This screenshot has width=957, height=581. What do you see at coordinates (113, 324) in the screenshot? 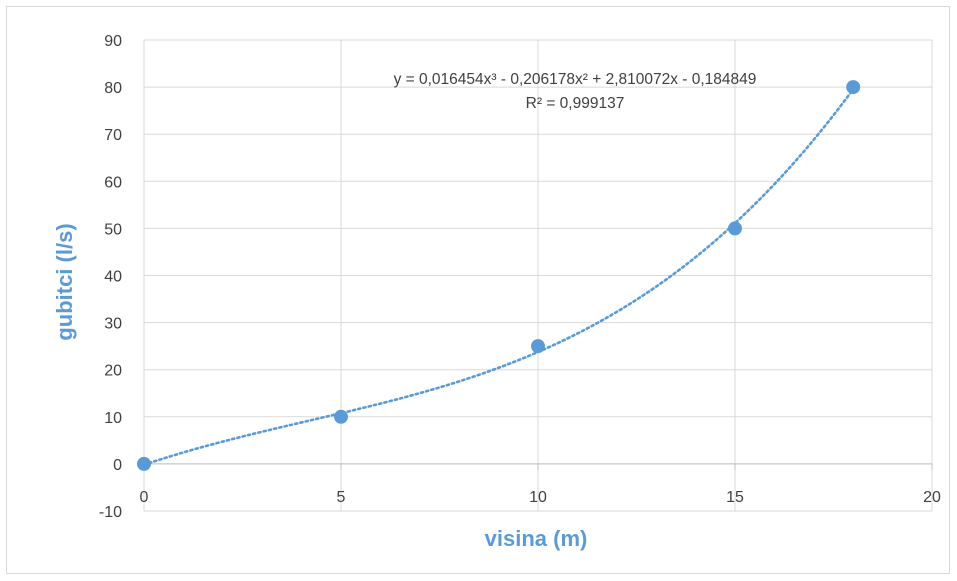
I see `y-tick-label: 30` at bounding box center [113, 324].